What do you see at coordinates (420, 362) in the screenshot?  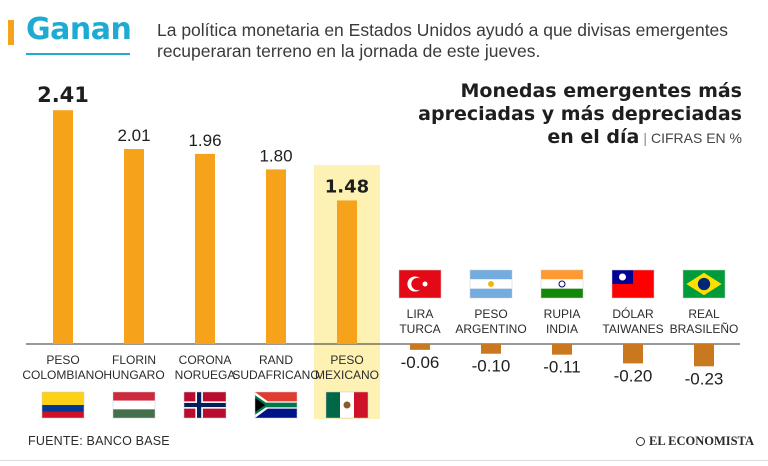 I see `value-label-try: -0.06` at bounding box center [420, 362].